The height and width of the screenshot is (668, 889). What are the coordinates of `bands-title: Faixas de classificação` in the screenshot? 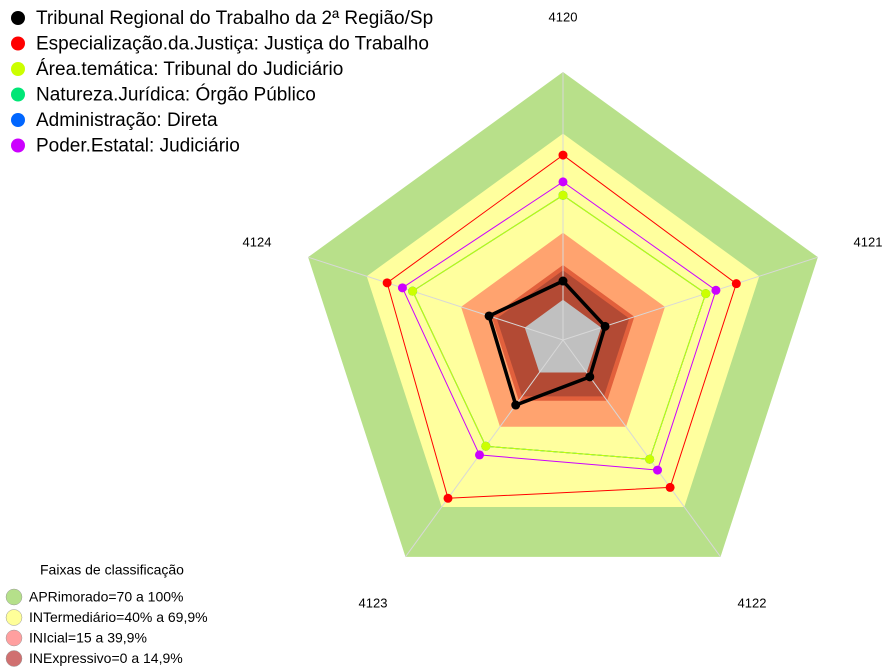 It's located at (112, 570).